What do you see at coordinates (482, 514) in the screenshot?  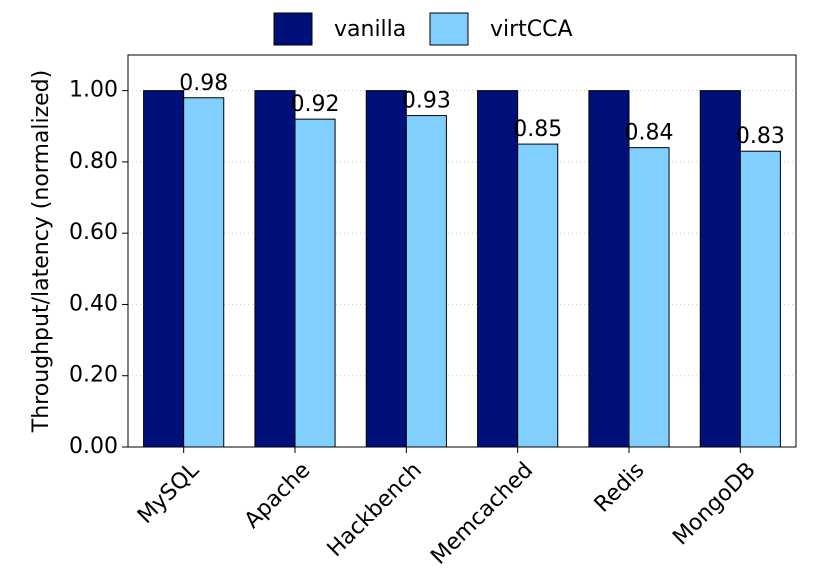 I see `x-tick-label: Memcached` at bounding box center [482, 514].